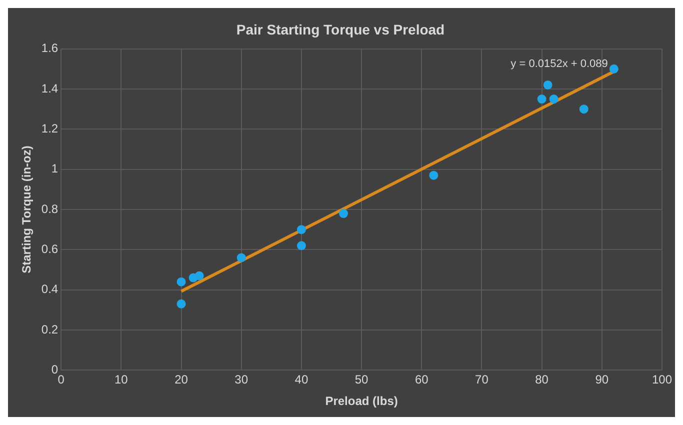  I want to click on y-axis-title: Starting Torque (in-oz), so click(27, 210).